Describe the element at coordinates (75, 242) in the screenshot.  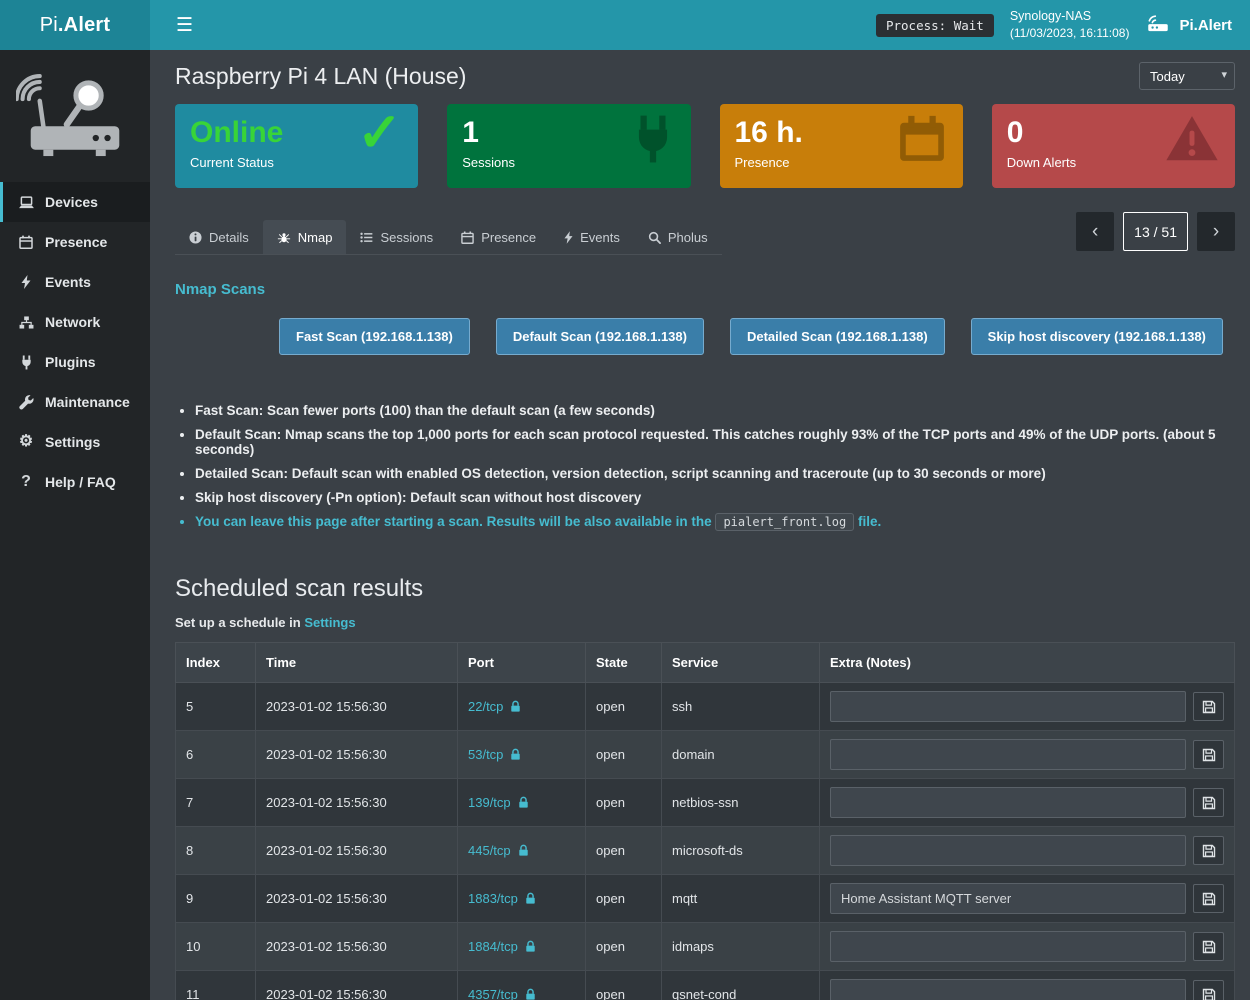
I see `sidebar-item-presence: Presence` at that location.